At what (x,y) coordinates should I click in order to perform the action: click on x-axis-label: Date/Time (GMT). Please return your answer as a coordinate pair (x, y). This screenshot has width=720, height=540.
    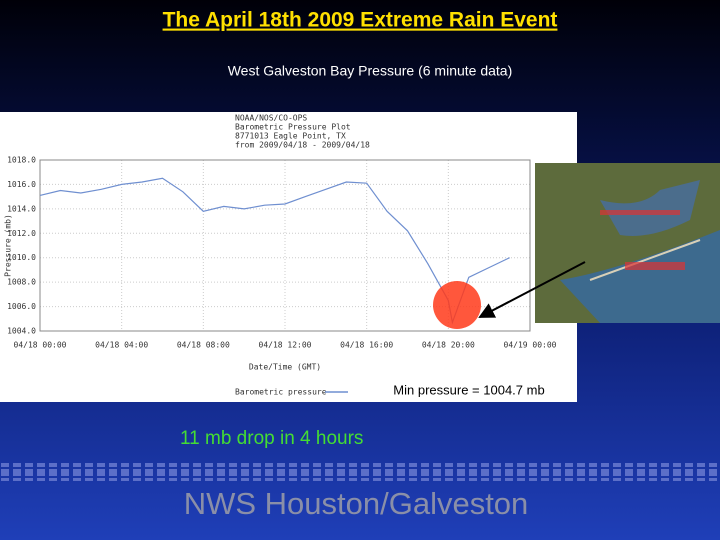
    Looking at the image, I should click on (285, 367).